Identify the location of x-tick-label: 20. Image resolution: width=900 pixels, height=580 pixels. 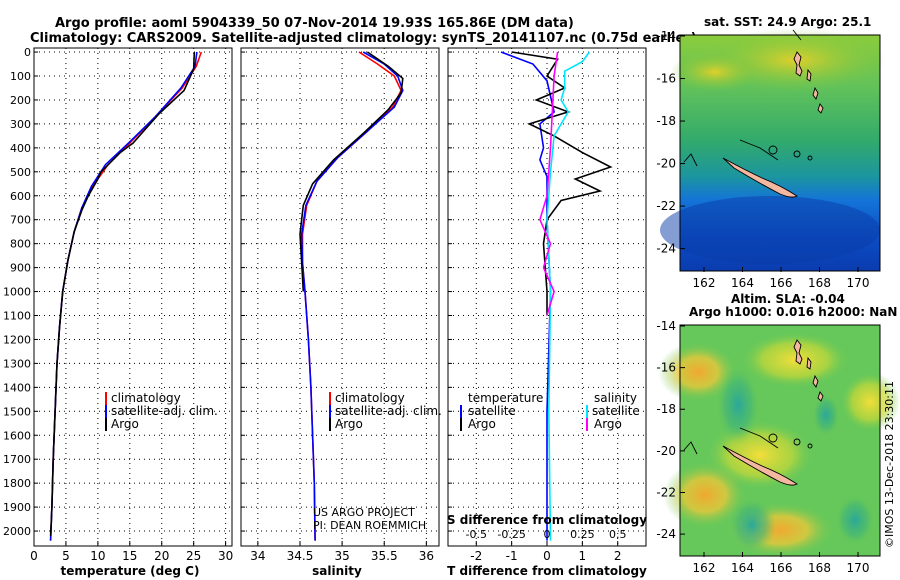
(161, 556).